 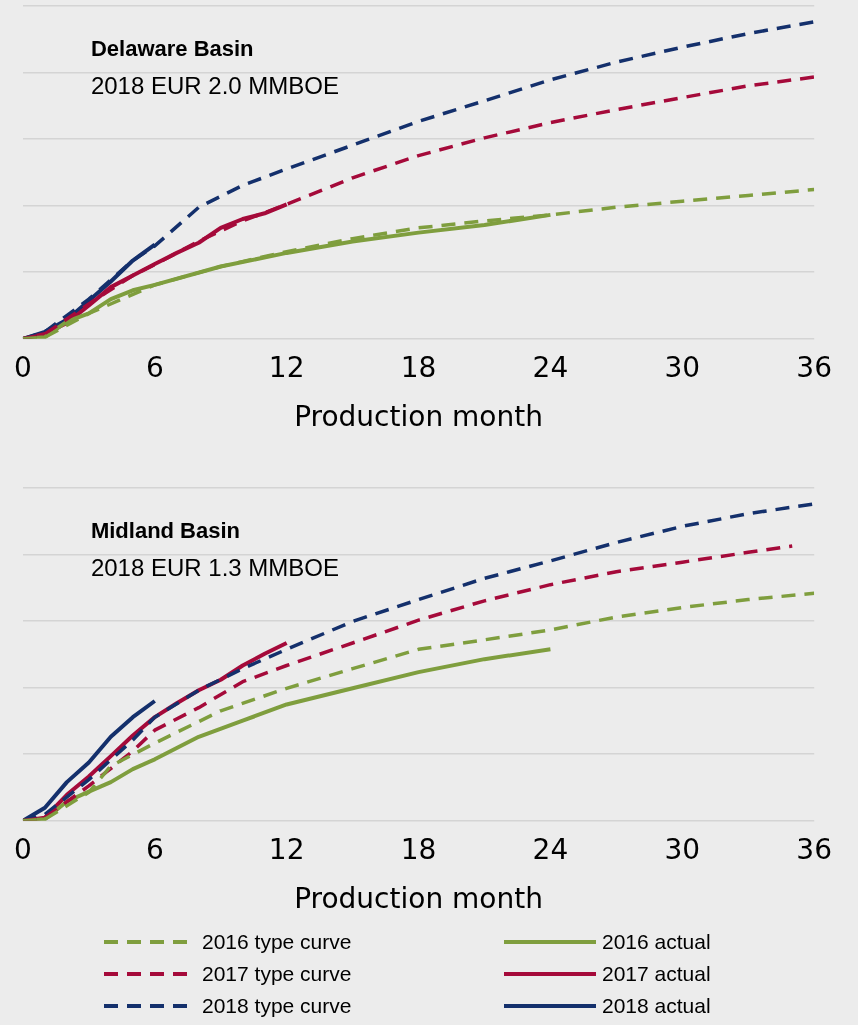 What do you see at coordinates (215, 85) in the screenshot?
I see `text: 2018 EUR 2.0 MMBOE` at bounding box center [215, 85].